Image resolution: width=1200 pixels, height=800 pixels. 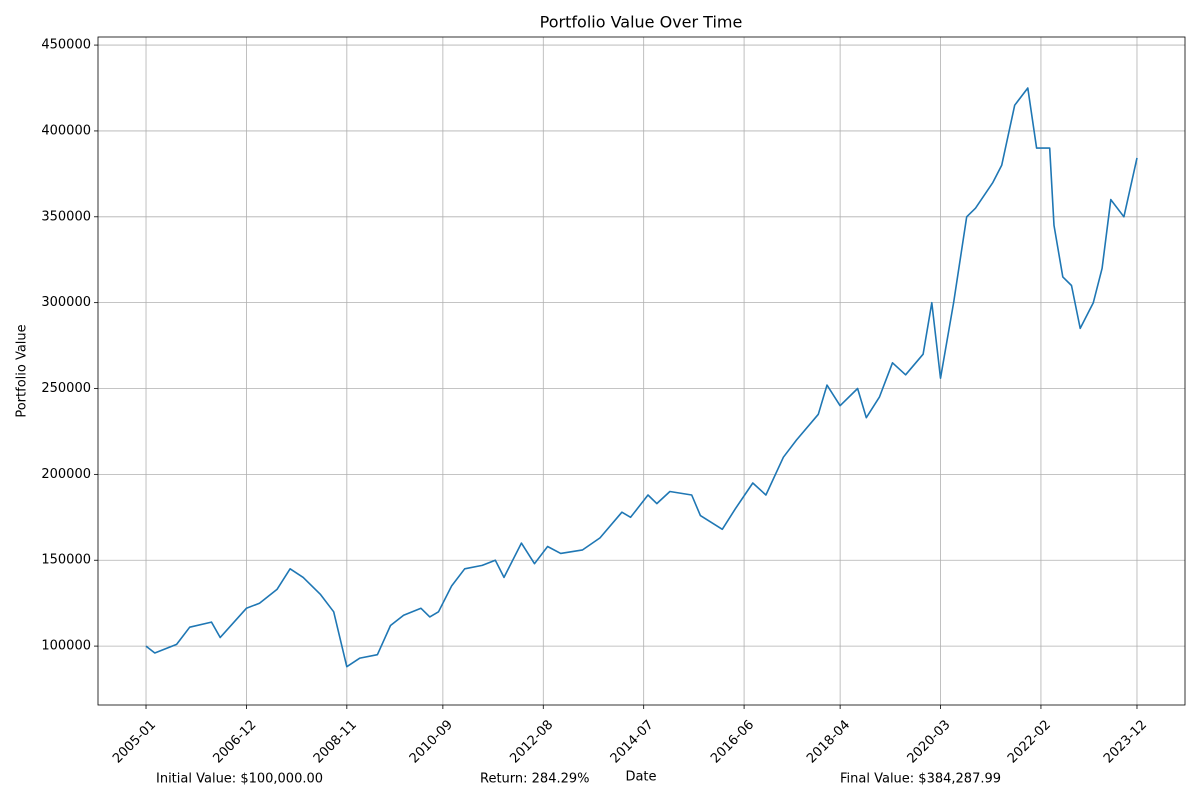 I want to click on y-tick-label: 200000, so click(x=66, y=474).